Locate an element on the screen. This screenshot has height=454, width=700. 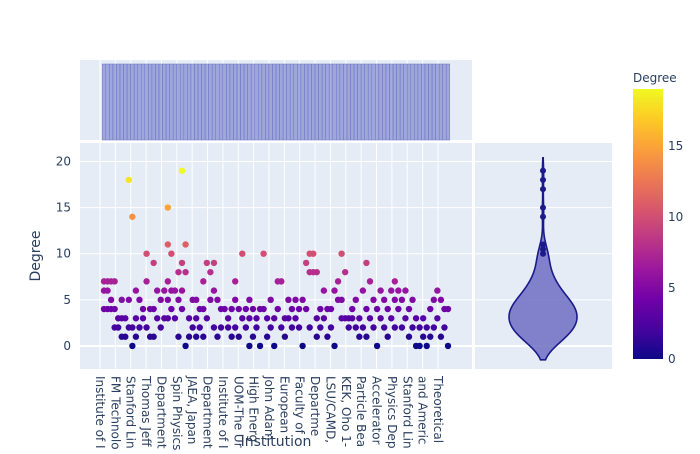
colorbar-tick-label: 10 is located at coordinates (675, 217).